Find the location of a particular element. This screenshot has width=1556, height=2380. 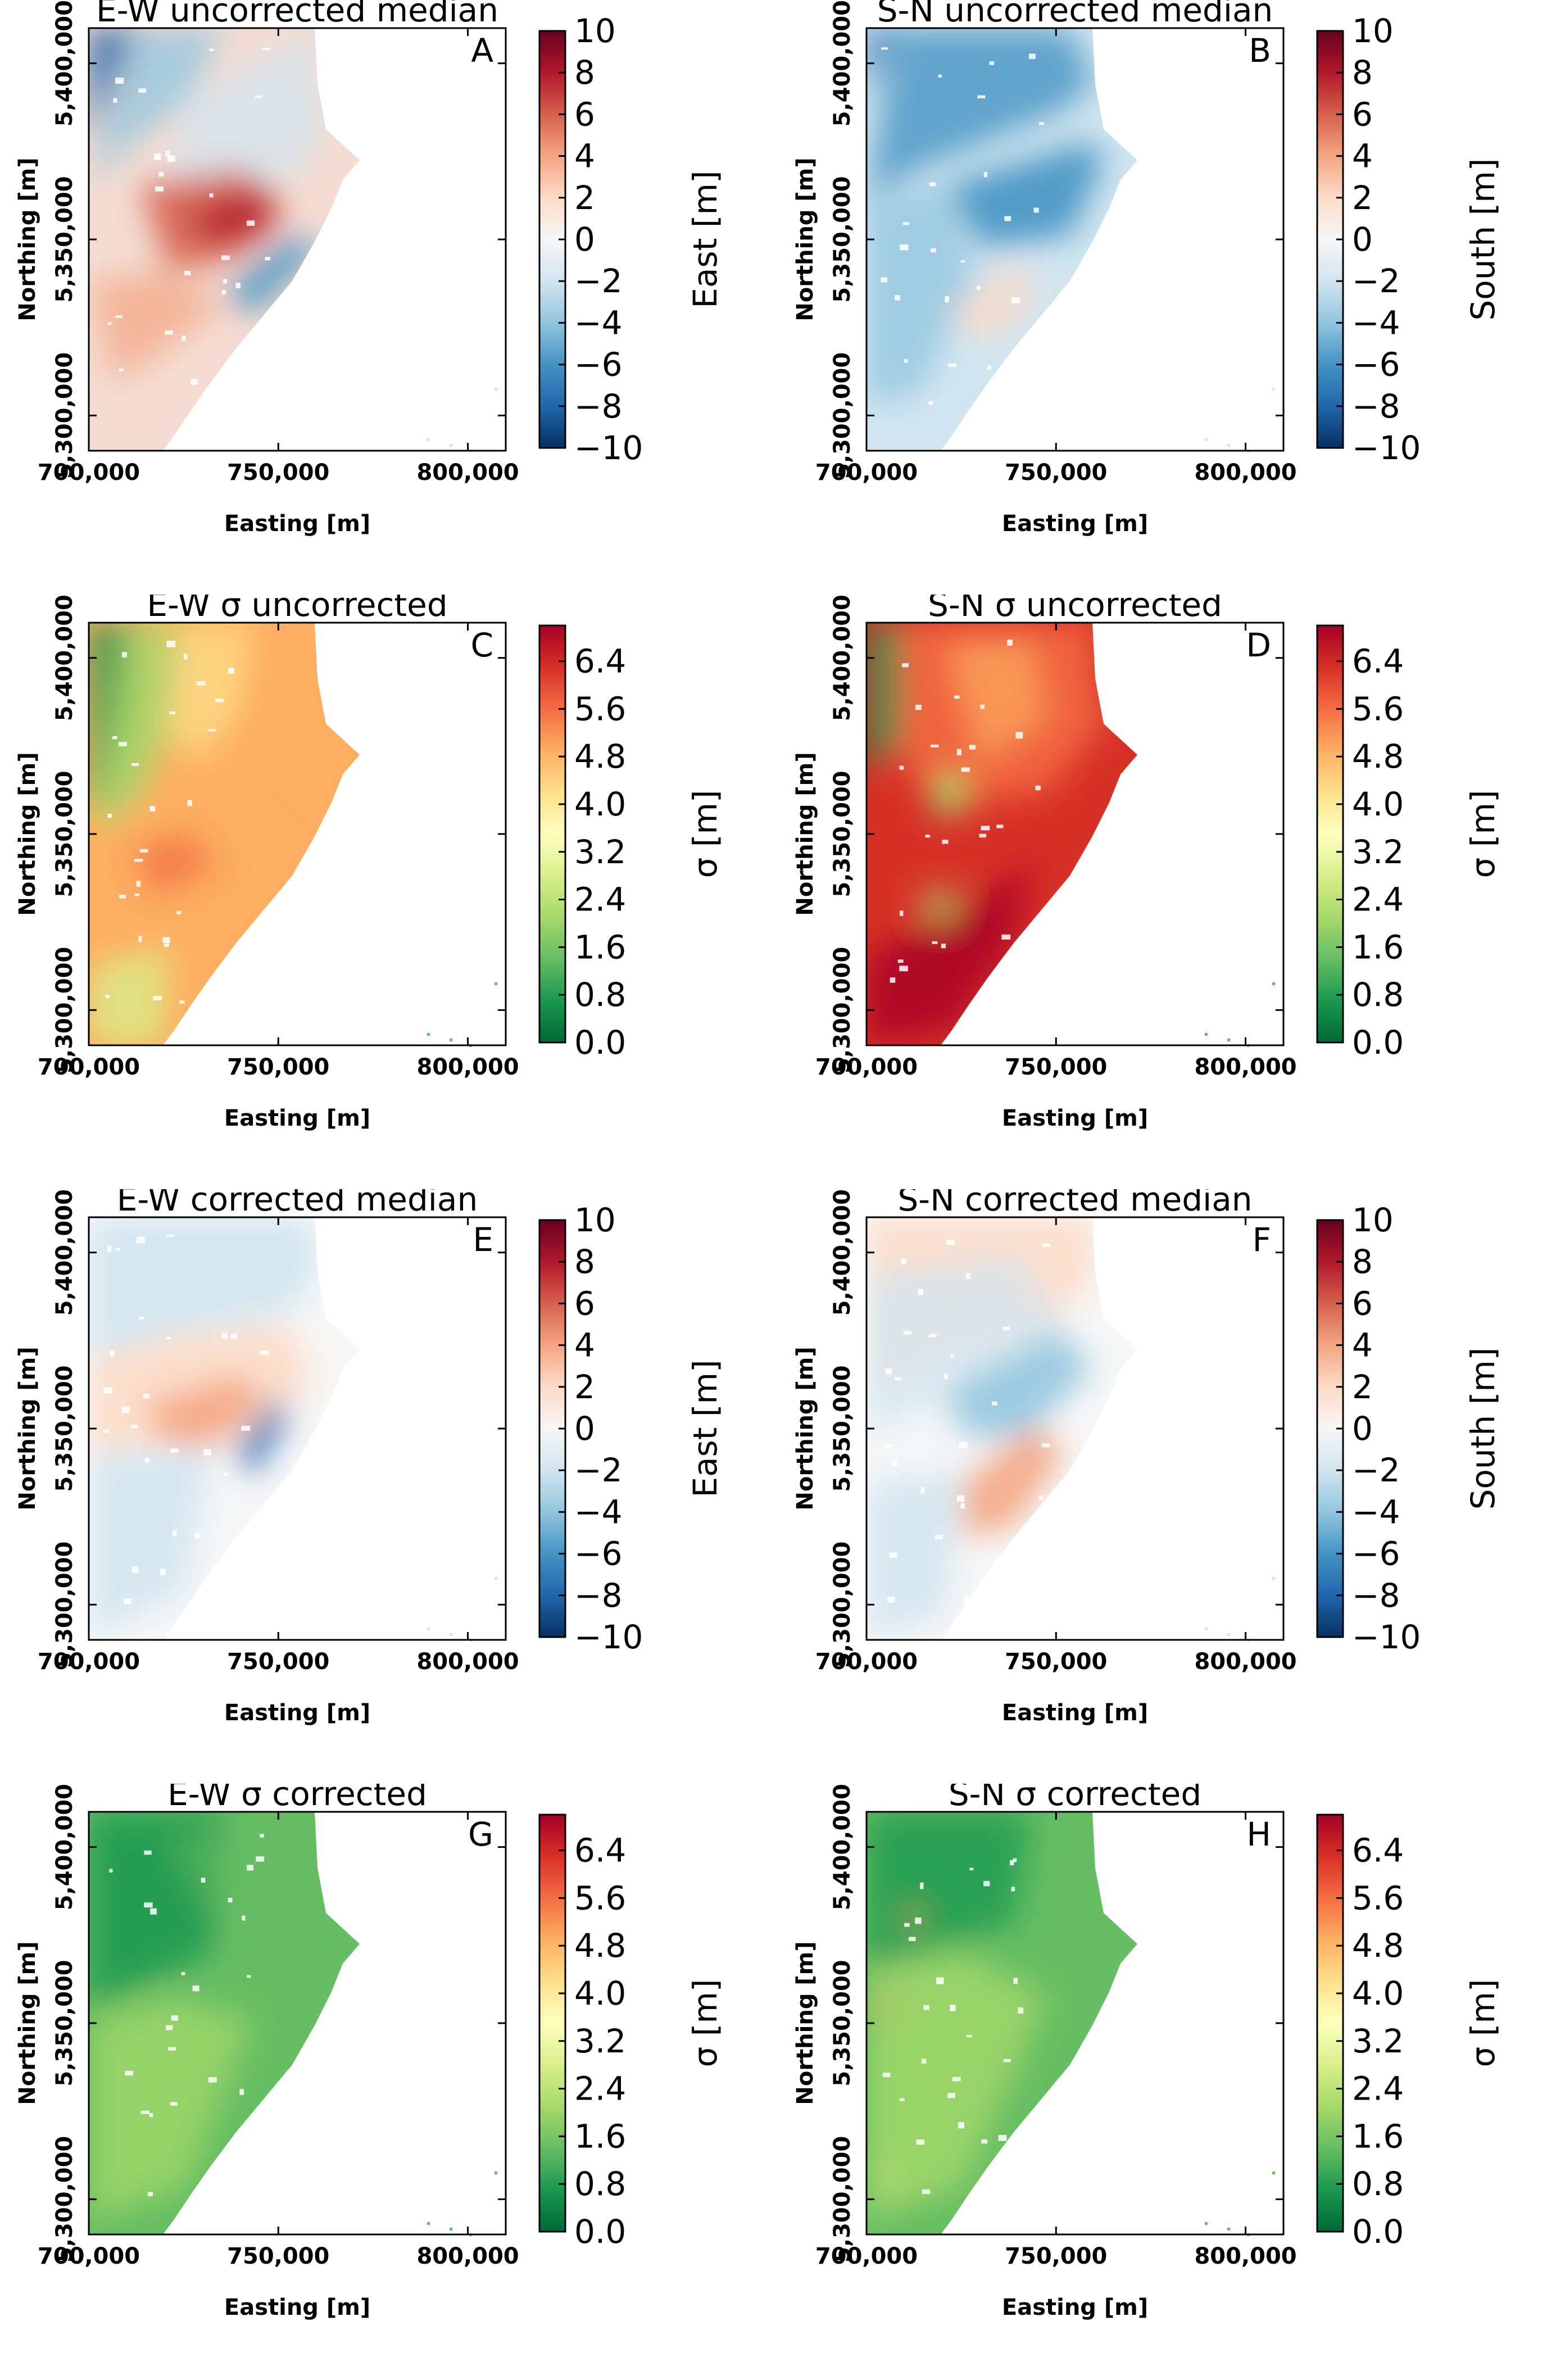

panel-letter: E is located at coordinates (483, 1240).